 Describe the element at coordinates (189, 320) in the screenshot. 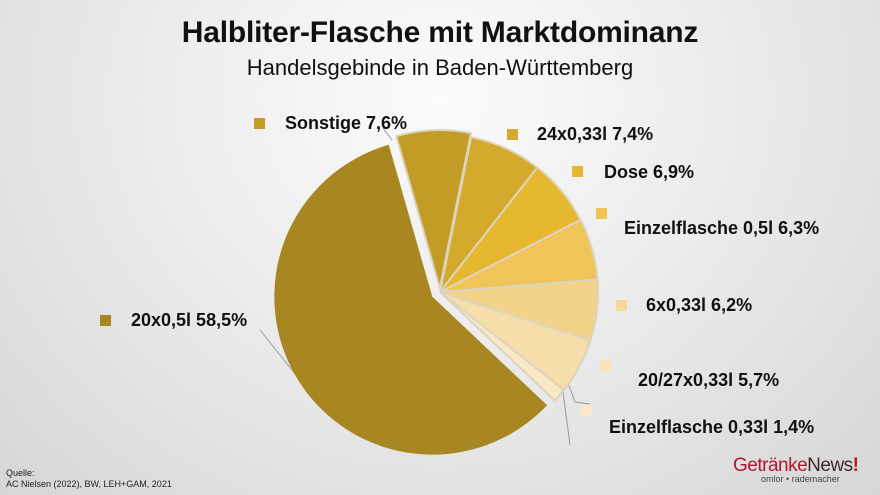

I see `label-20x05: 20x0,5l 58,5%` at that location.